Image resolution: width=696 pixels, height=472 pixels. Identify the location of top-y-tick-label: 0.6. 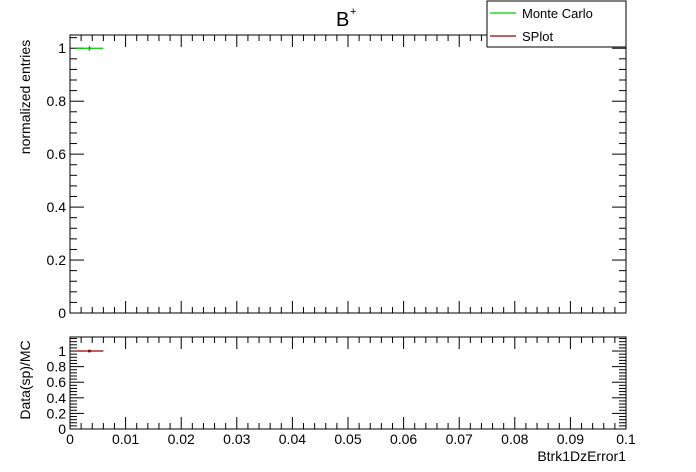
(57, 154).